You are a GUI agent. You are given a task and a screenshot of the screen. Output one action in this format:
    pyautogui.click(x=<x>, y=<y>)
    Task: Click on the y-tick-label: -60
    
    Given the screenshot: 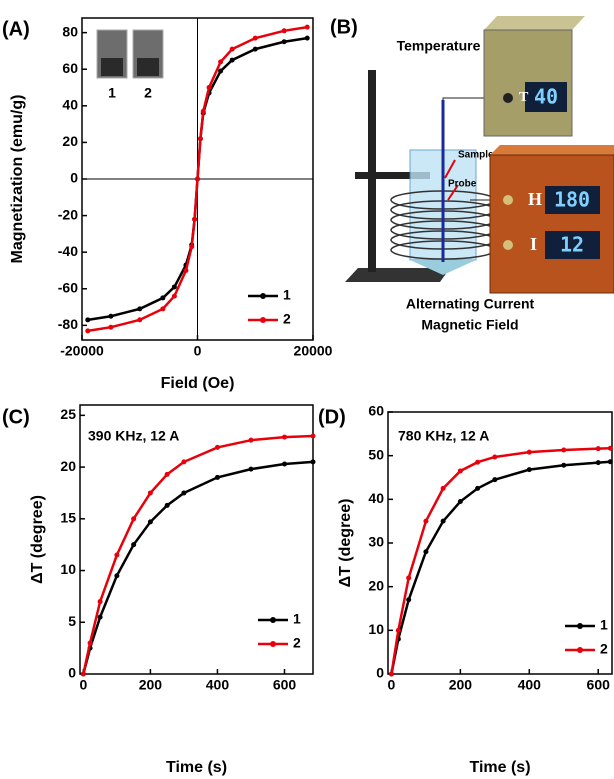 What is the action you would take?
    pyautogui.click(x=68, y=287)
    